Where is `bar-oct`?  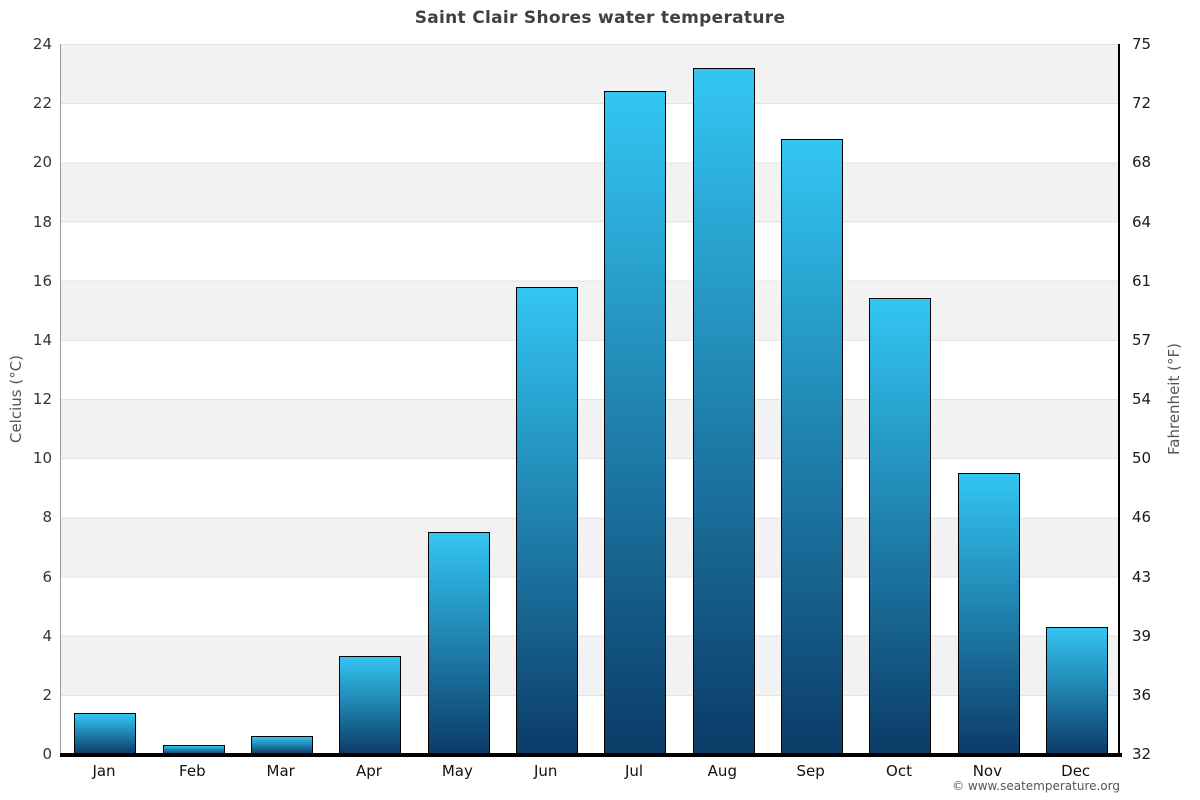
bar-oct is located at coordinates (900, 526).